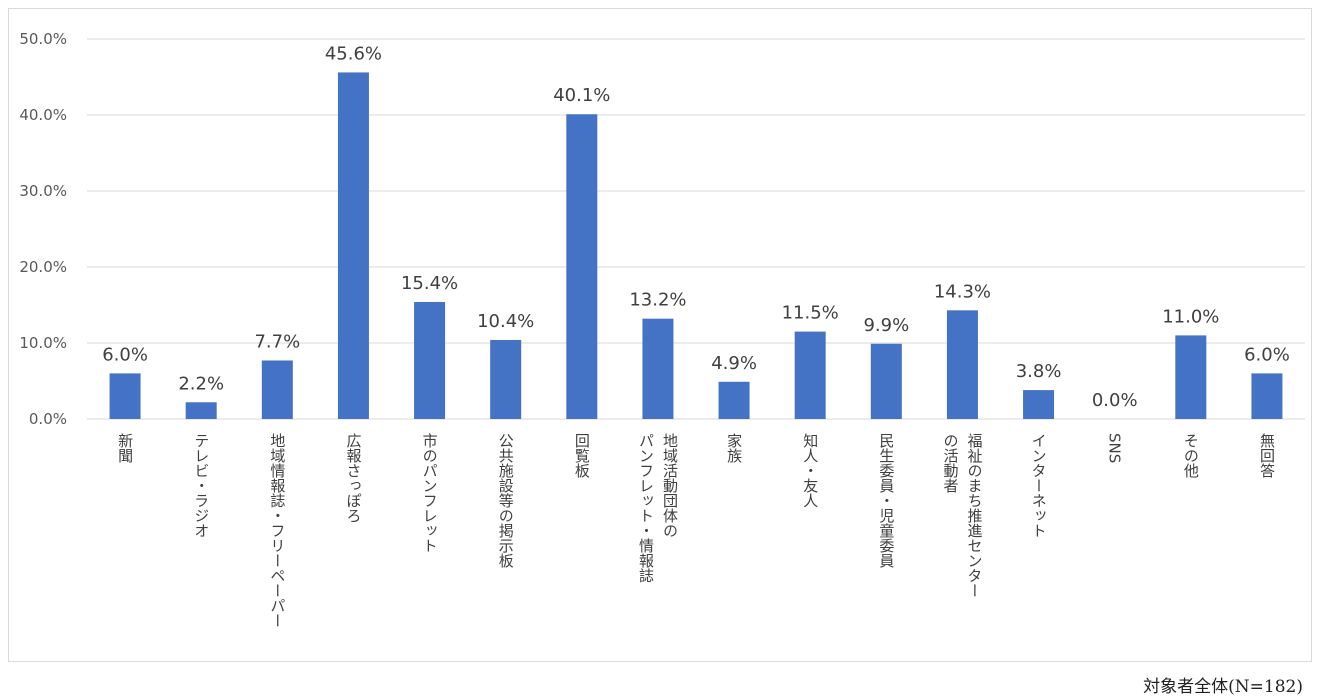 The height and width of the screenshot is (697, 1325). What do you see at coordinates (43, 115) in the screenshot?
I see `y-tick-label: 40.0%` at bounding box center [43, 115].